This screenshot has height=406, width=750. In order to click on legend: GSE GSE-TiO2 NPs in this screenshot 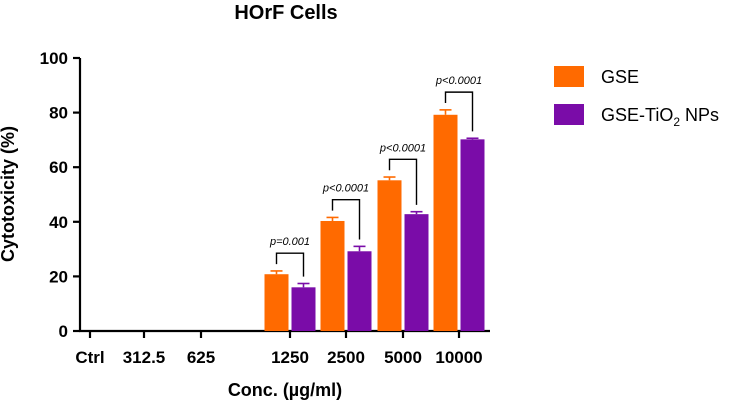, I will do `click(636, 97)`.